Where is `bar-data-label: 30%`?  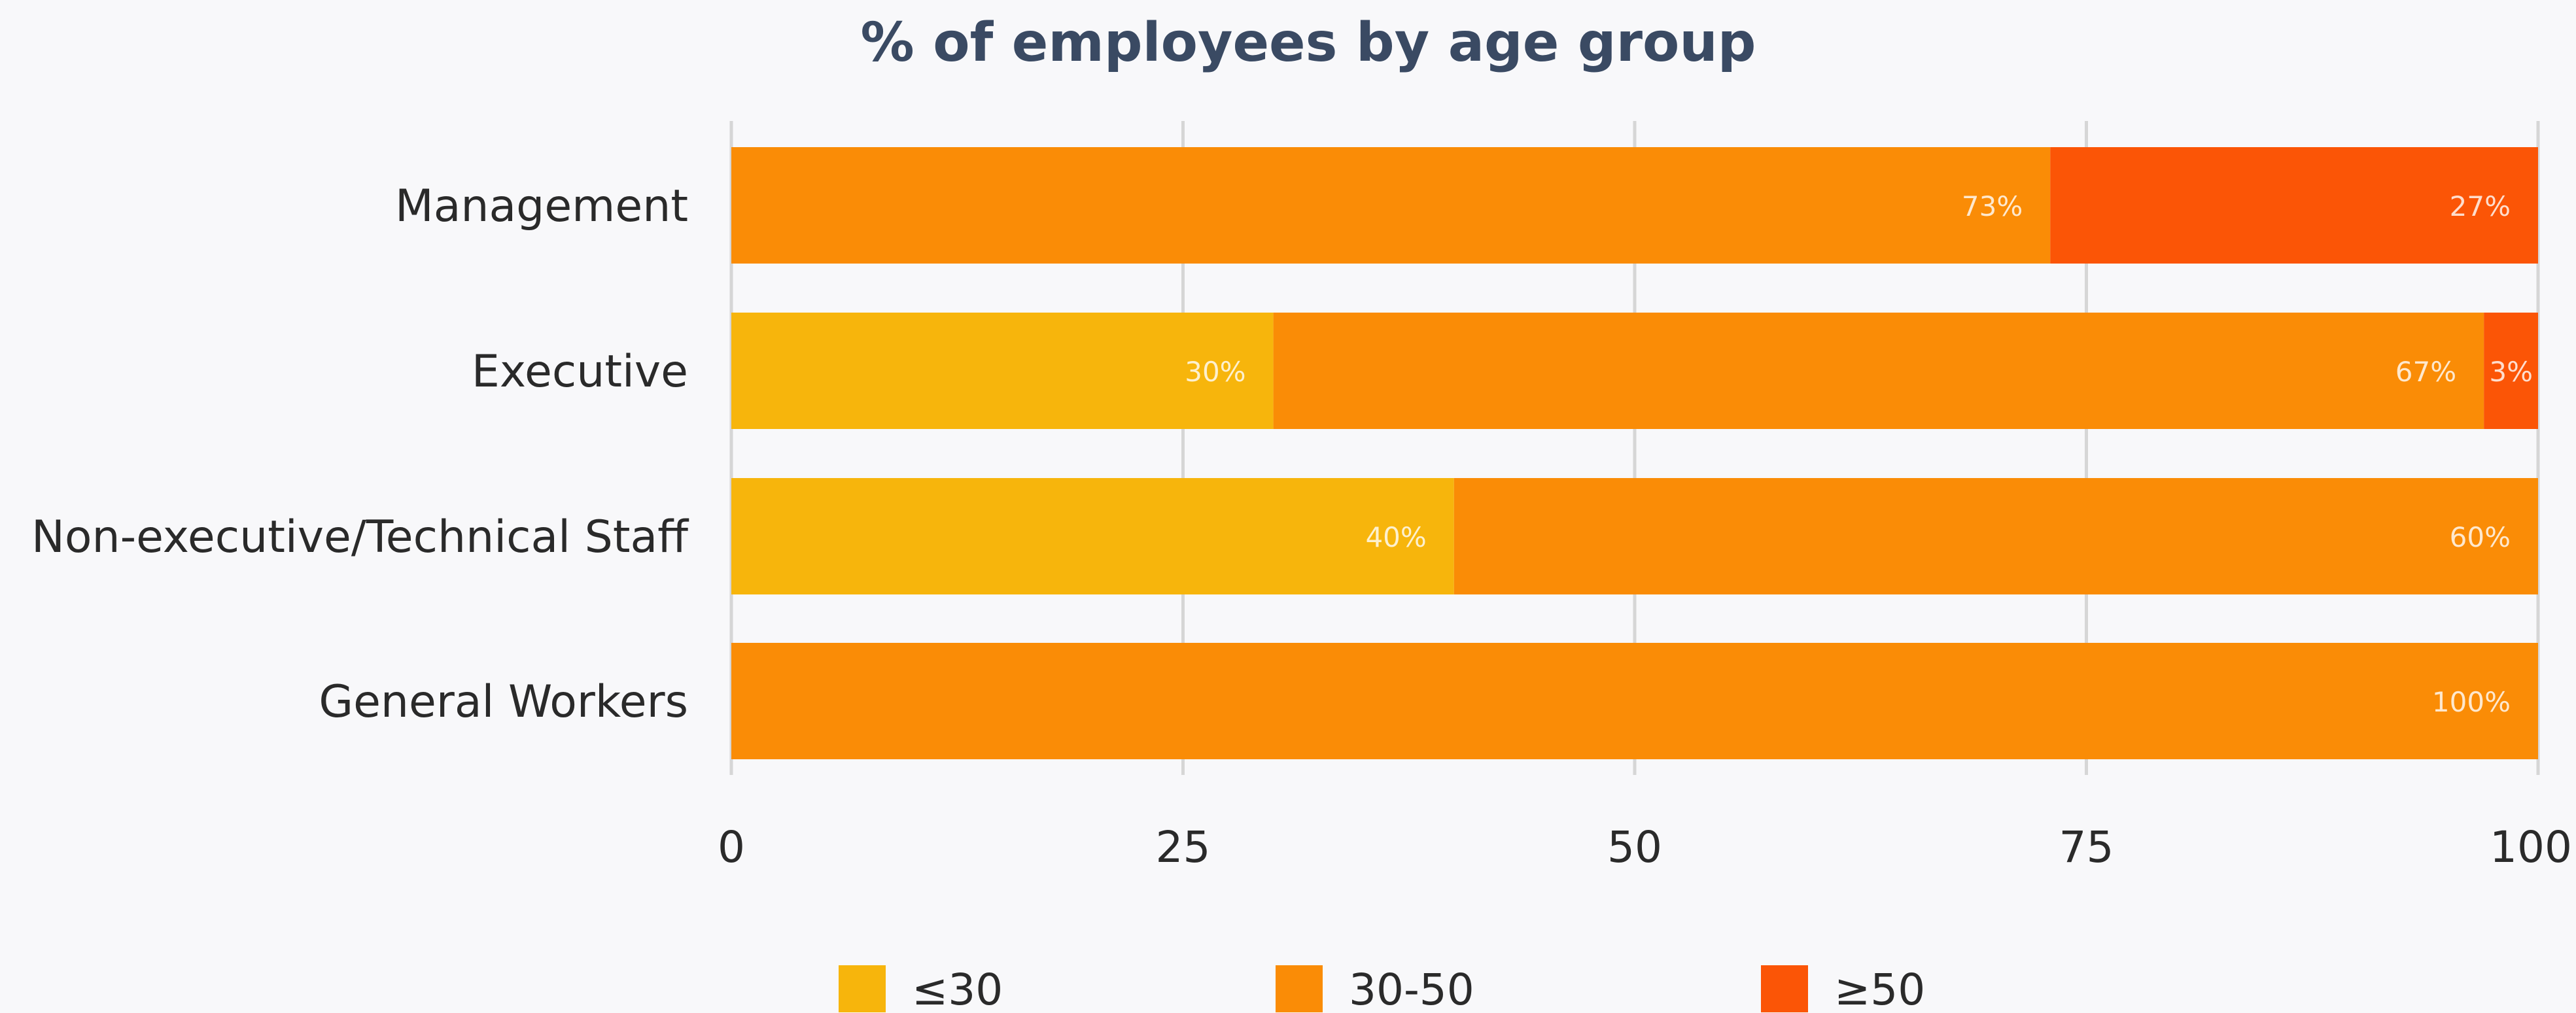 bar-data-label: 30% is located at coordinates (1215, 372).